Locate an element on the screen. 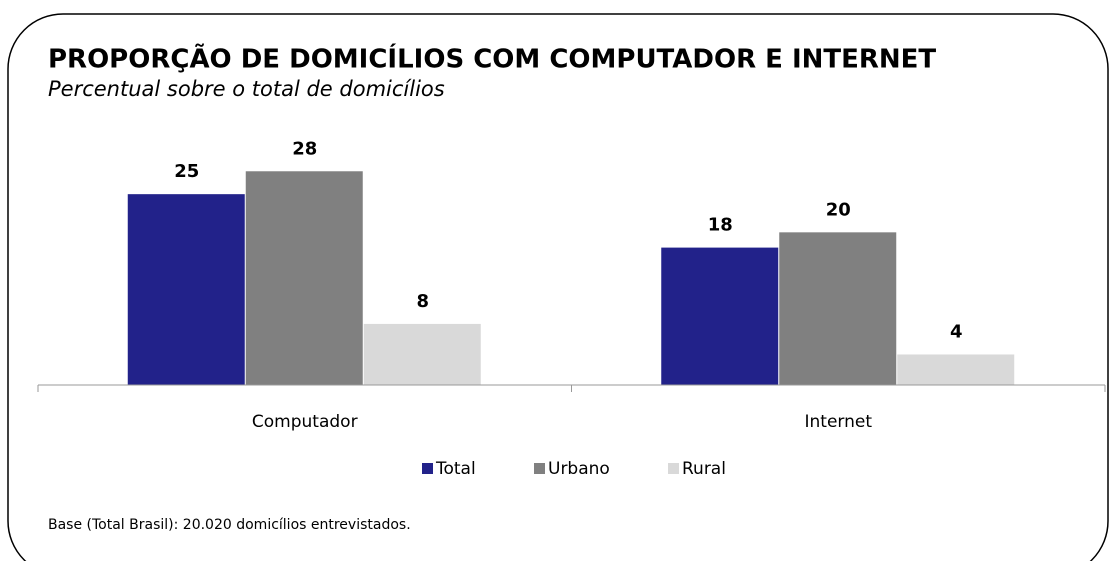 This screenshot has width=1110, height=561. legend-label: Urbano is located at coordinates (579, 469).